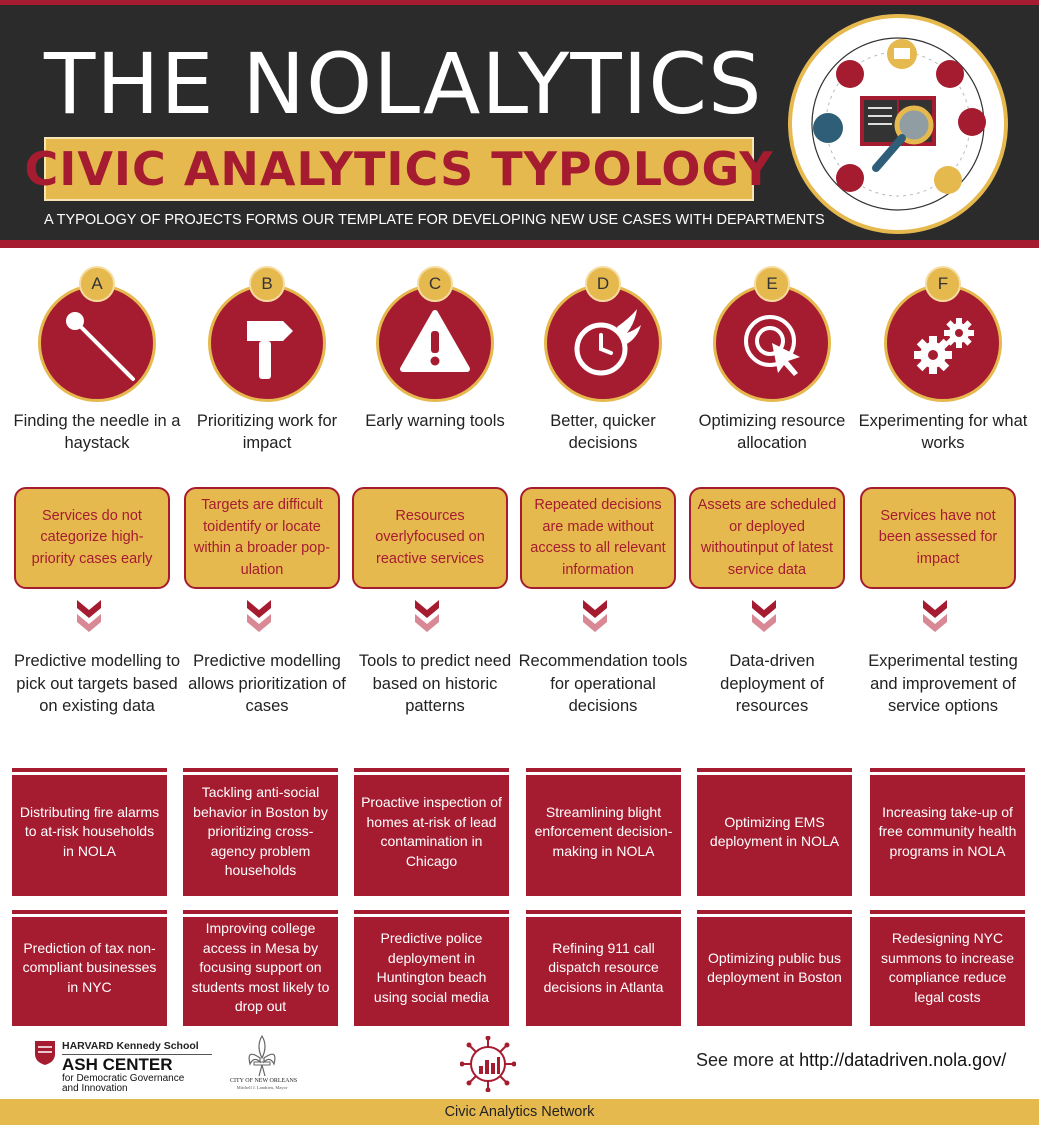 Image resolution: width=1039 pixels, height=1125 pixels. What do you see at coordinates (603, 343) in the screenshot?
I see `fast-clock-icon` at bounding box center [603, 343].